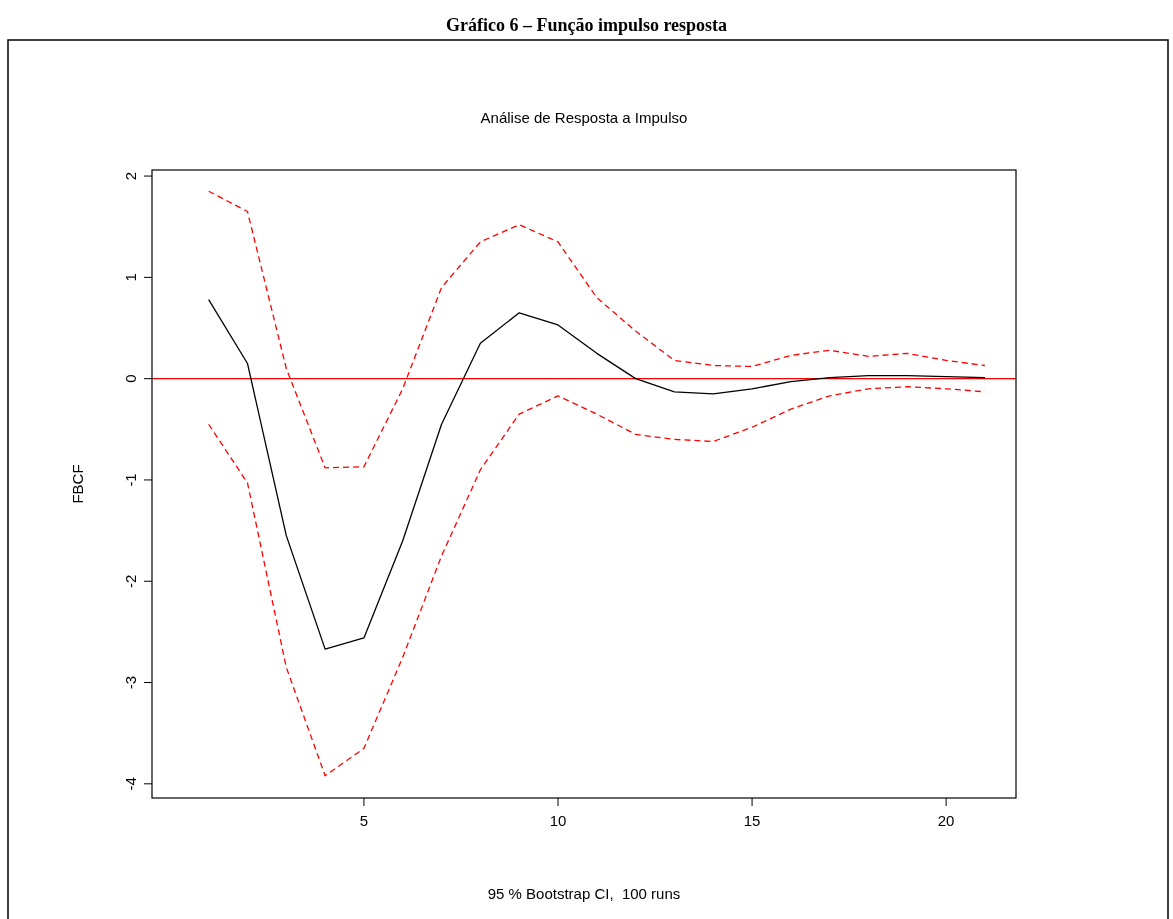 The width and height of the screenshot is (1173, 919). What do you see at coordinates (586, 25) in the screenshot?
I see `chart-title: Gráfico 6 – Função impulso resposta` at bounding box center [586, 25].